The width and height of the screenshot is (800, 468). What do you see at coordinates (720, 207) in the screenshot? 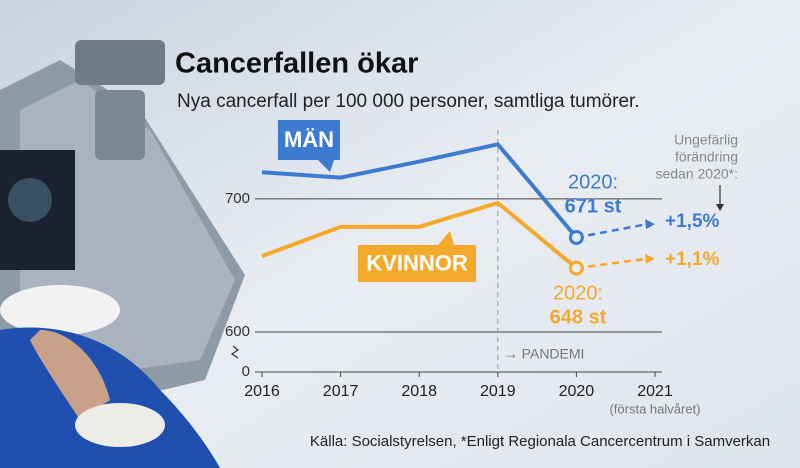
I see `note-arrow-head` at bounding box center [720, 207].